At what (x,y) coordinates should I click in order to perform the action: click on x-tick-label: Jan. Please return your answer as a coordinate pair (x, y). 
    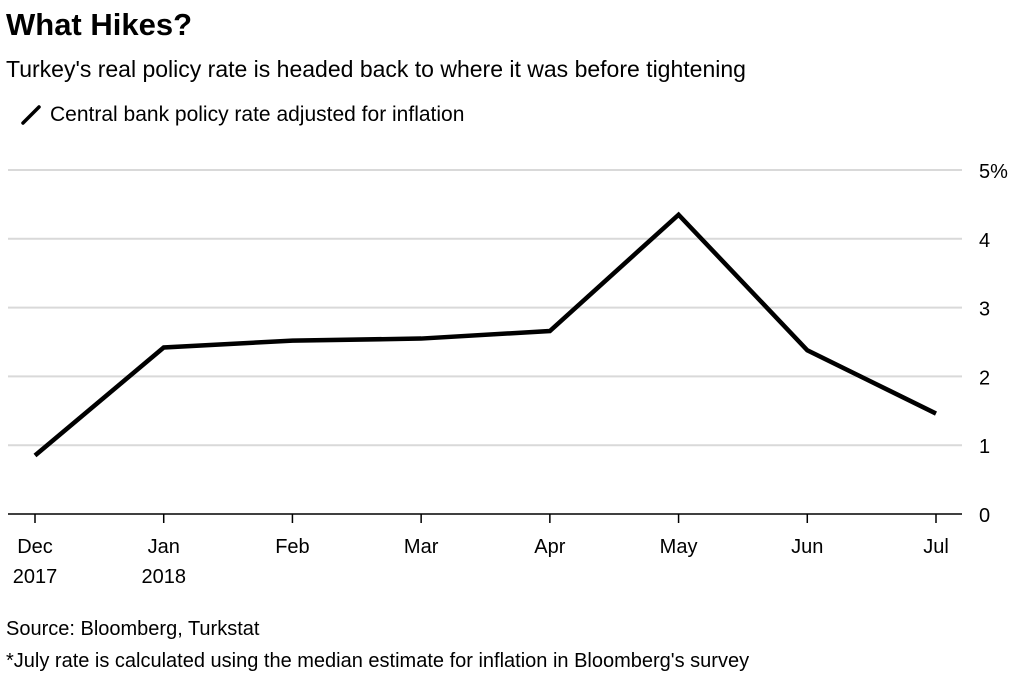
    Looking at the image, I should click on (164, 547).